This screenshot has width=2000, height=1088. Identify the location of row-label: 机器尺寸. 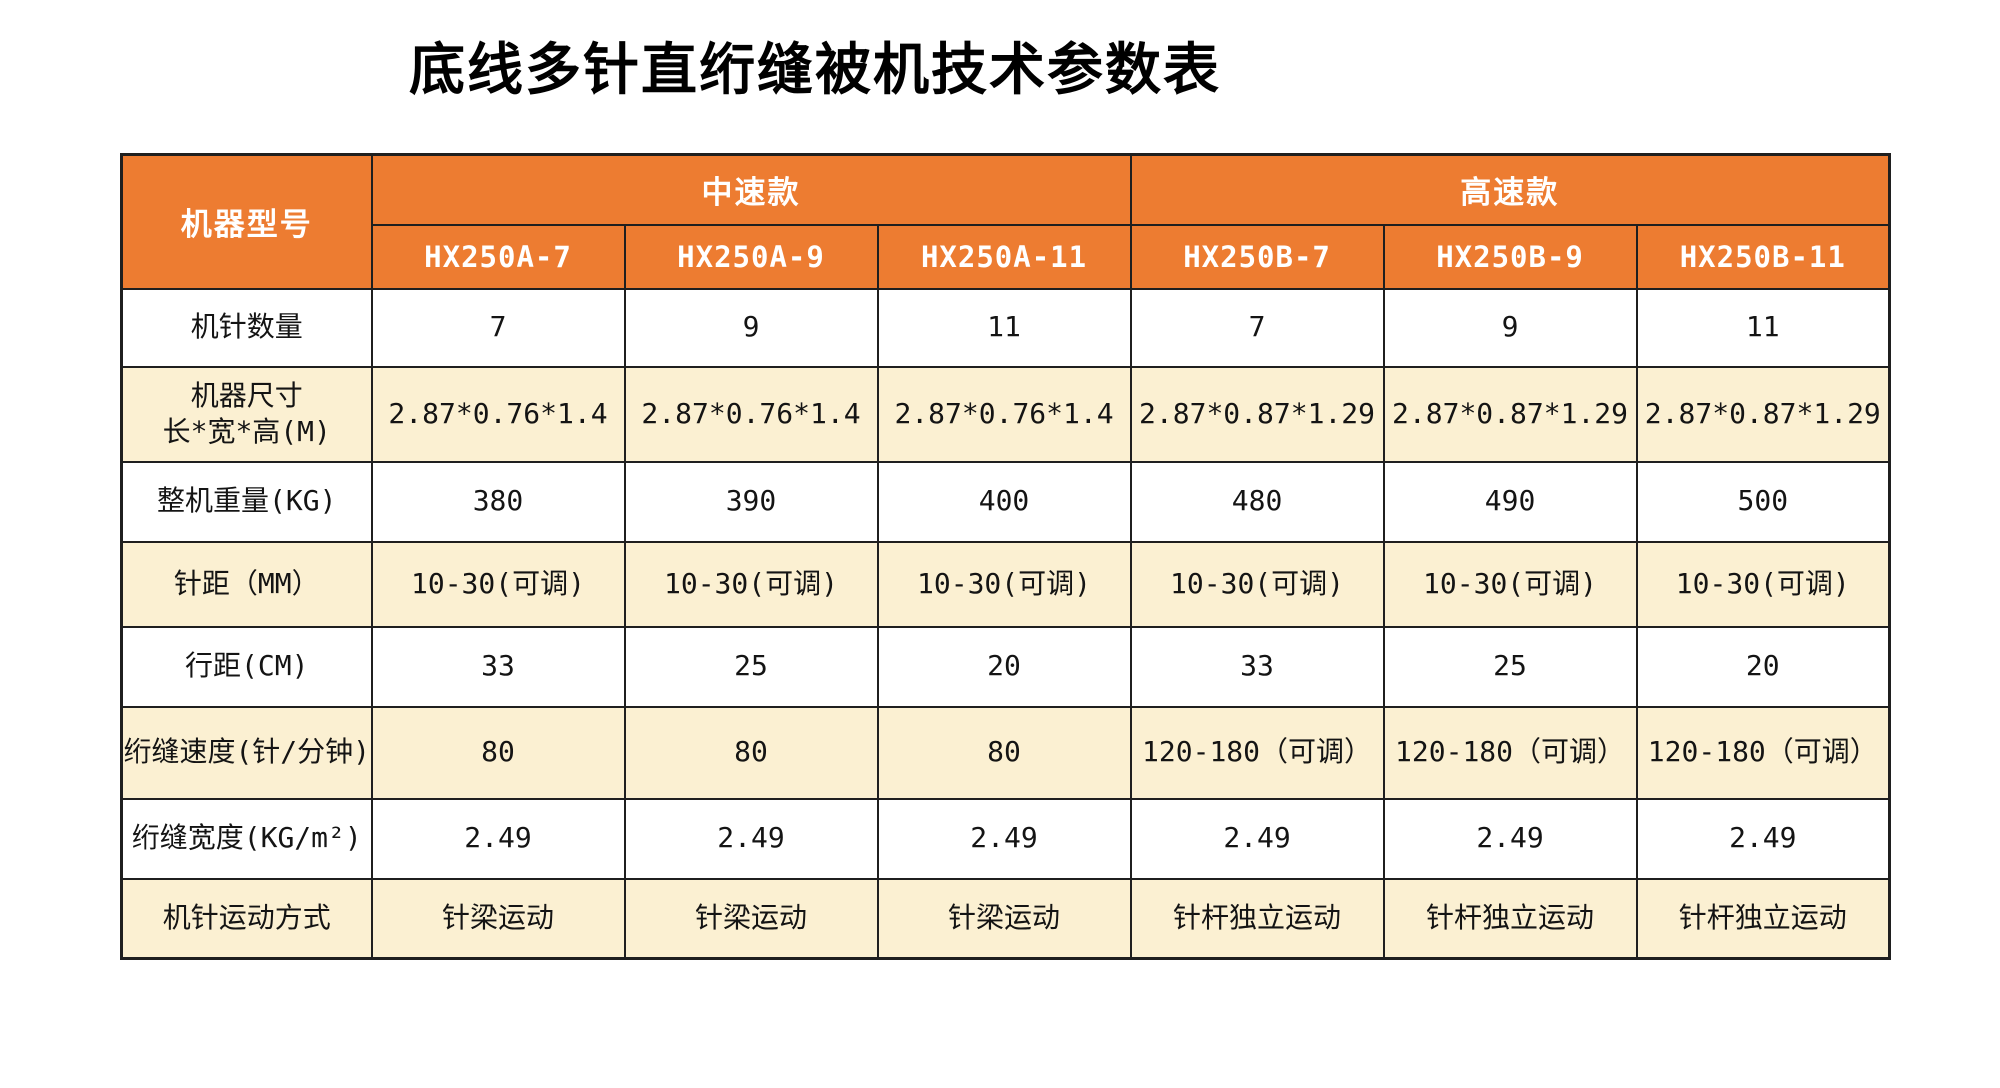
(246, 395).